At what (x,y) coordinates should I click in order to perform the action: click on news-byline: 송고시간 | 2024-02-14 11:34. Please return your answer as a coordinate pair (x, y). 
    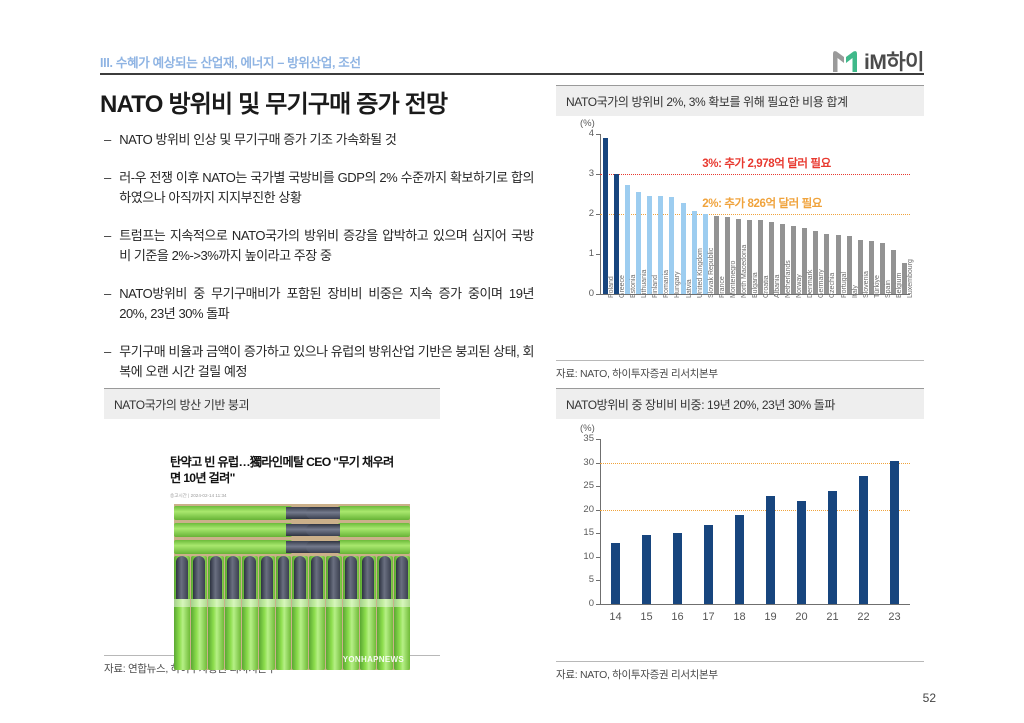
    Looking at the image, I should click on (198, 495).